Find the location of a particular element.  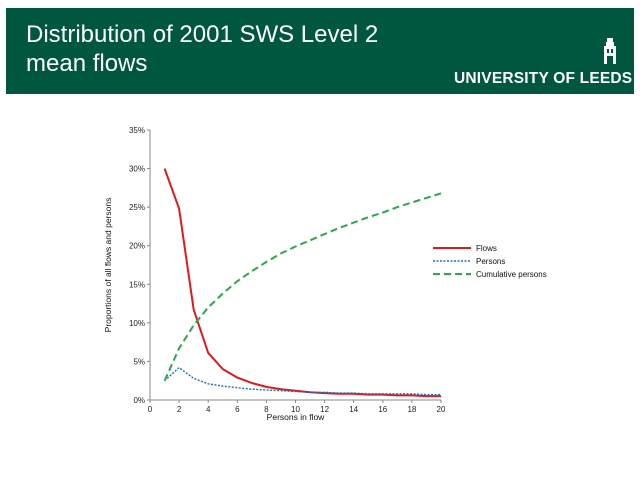

x-tick-label: 0 is located at coordinates (150, 409).